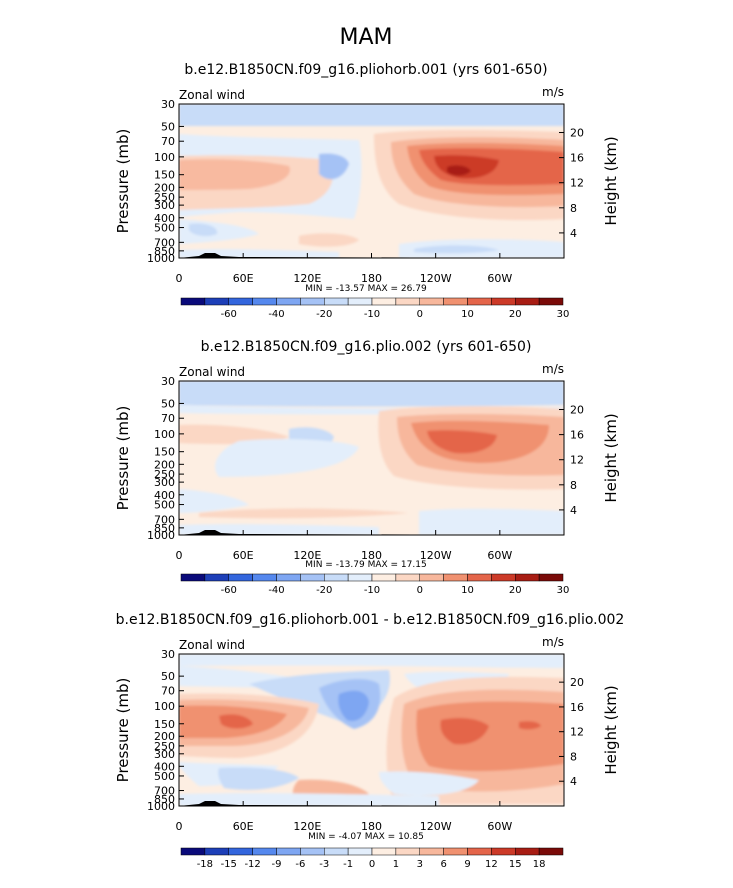 This screenshot has width=733, height=888. I want to click on colorbar-label: 30, so click(563, 590).